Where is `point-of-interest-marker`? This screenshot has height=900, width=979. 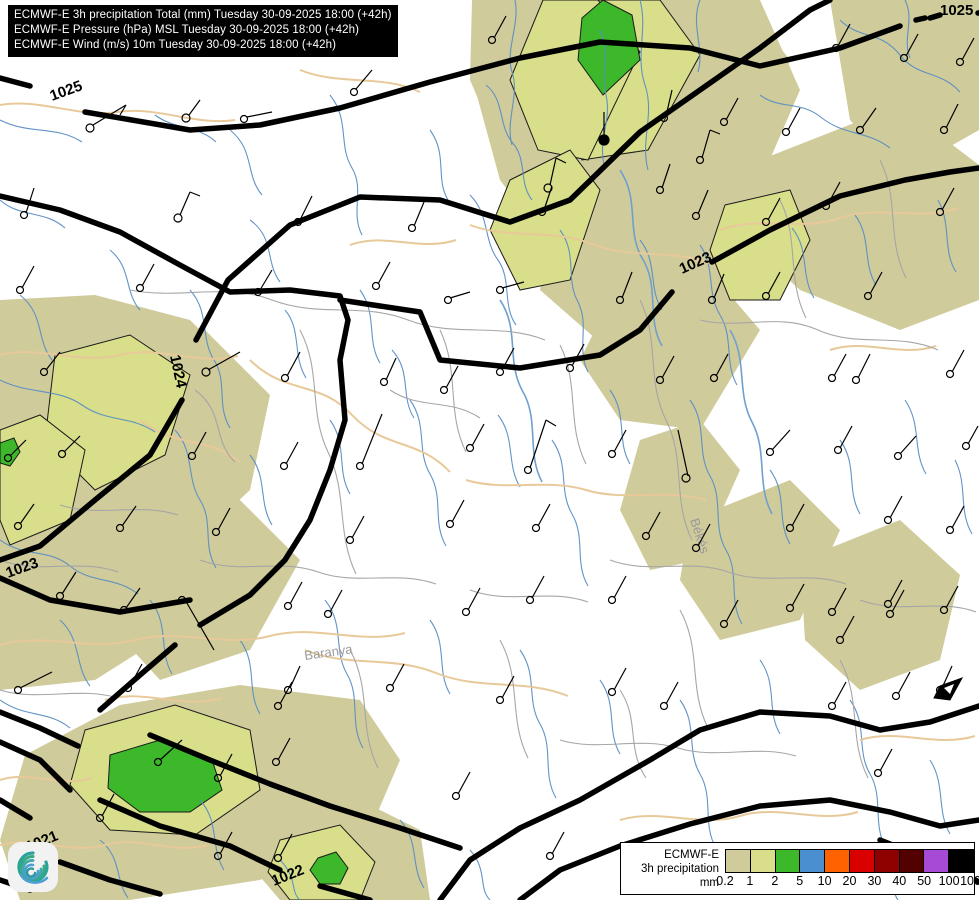 point-of-interest-marker is located at coordinates (948, 689).